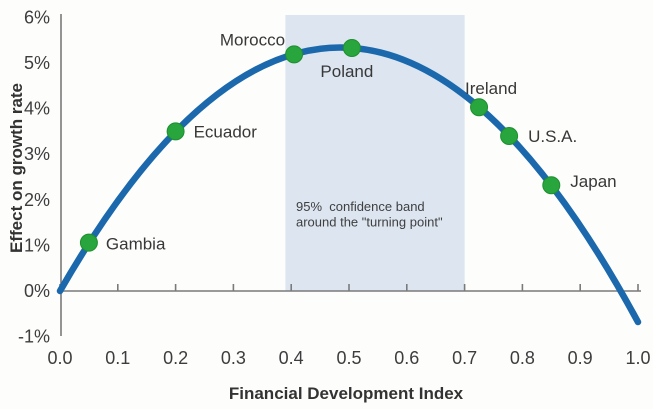 The image size is (653, 409). I want to click on x-tick-label: 0.9, so click(580, 358).